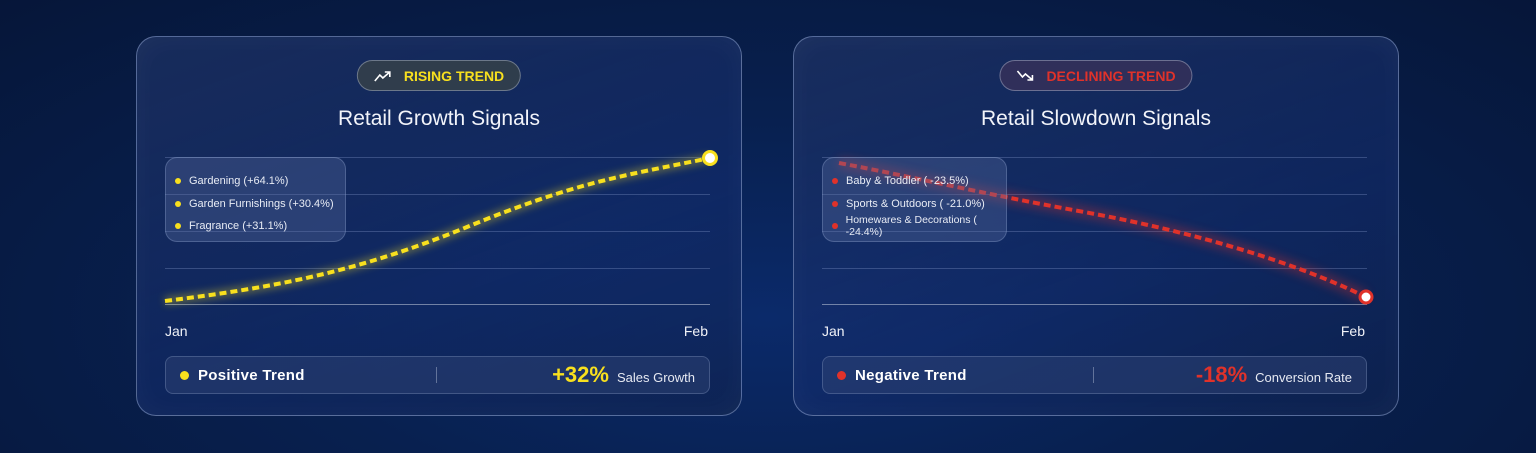 The width and height of the screenshot is (1536, 453). I want to click on legend-item: Gardening (+64.1%), so click(260, 181).